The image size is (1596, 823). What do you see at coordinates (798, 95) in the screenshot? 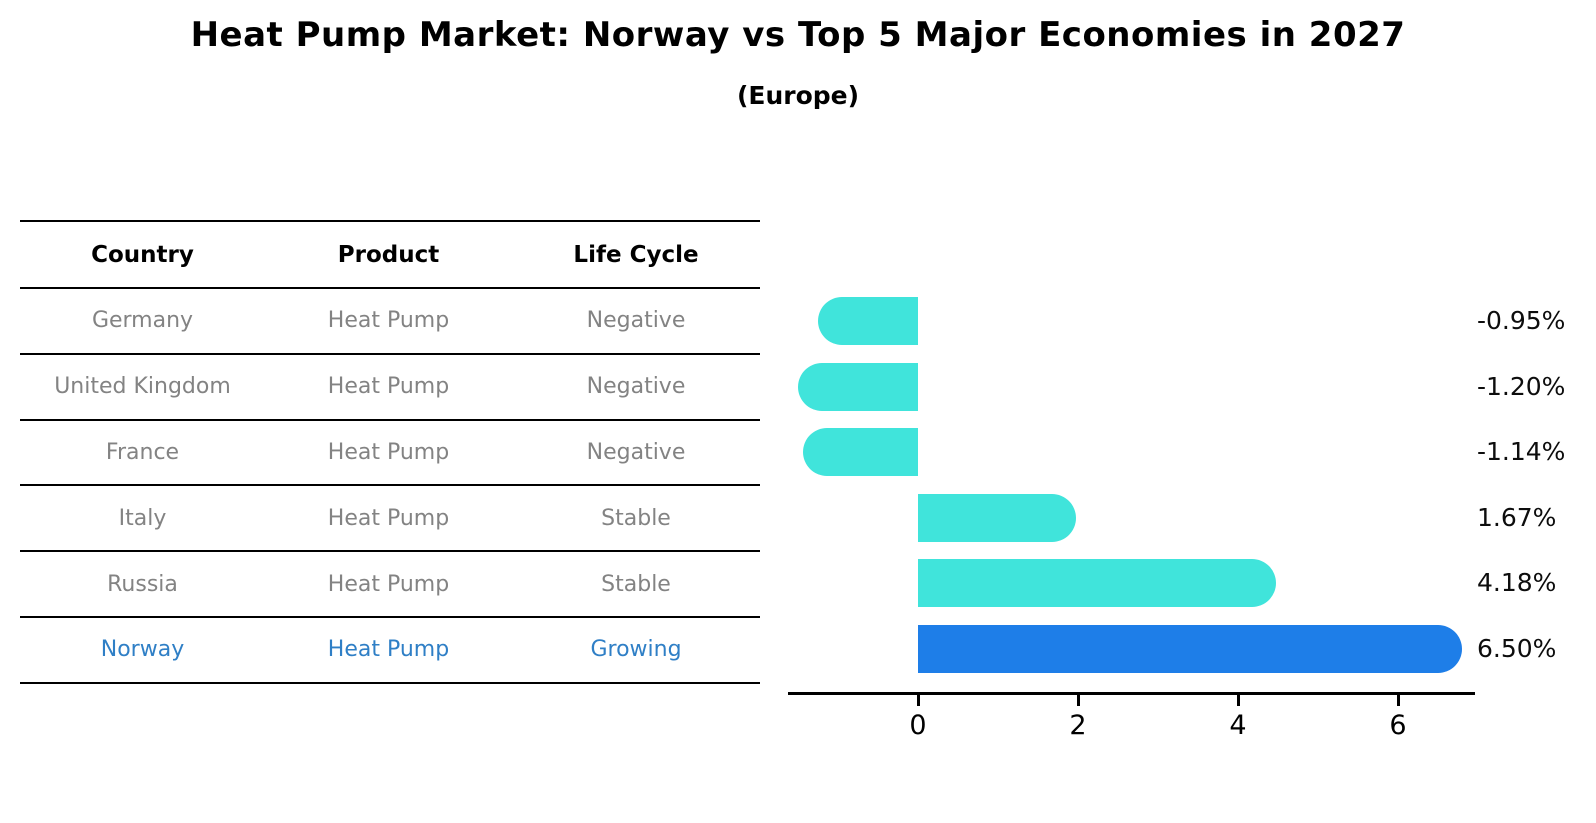
I see `page-subtitle: (Europe)` at bounding box center [798, 95].